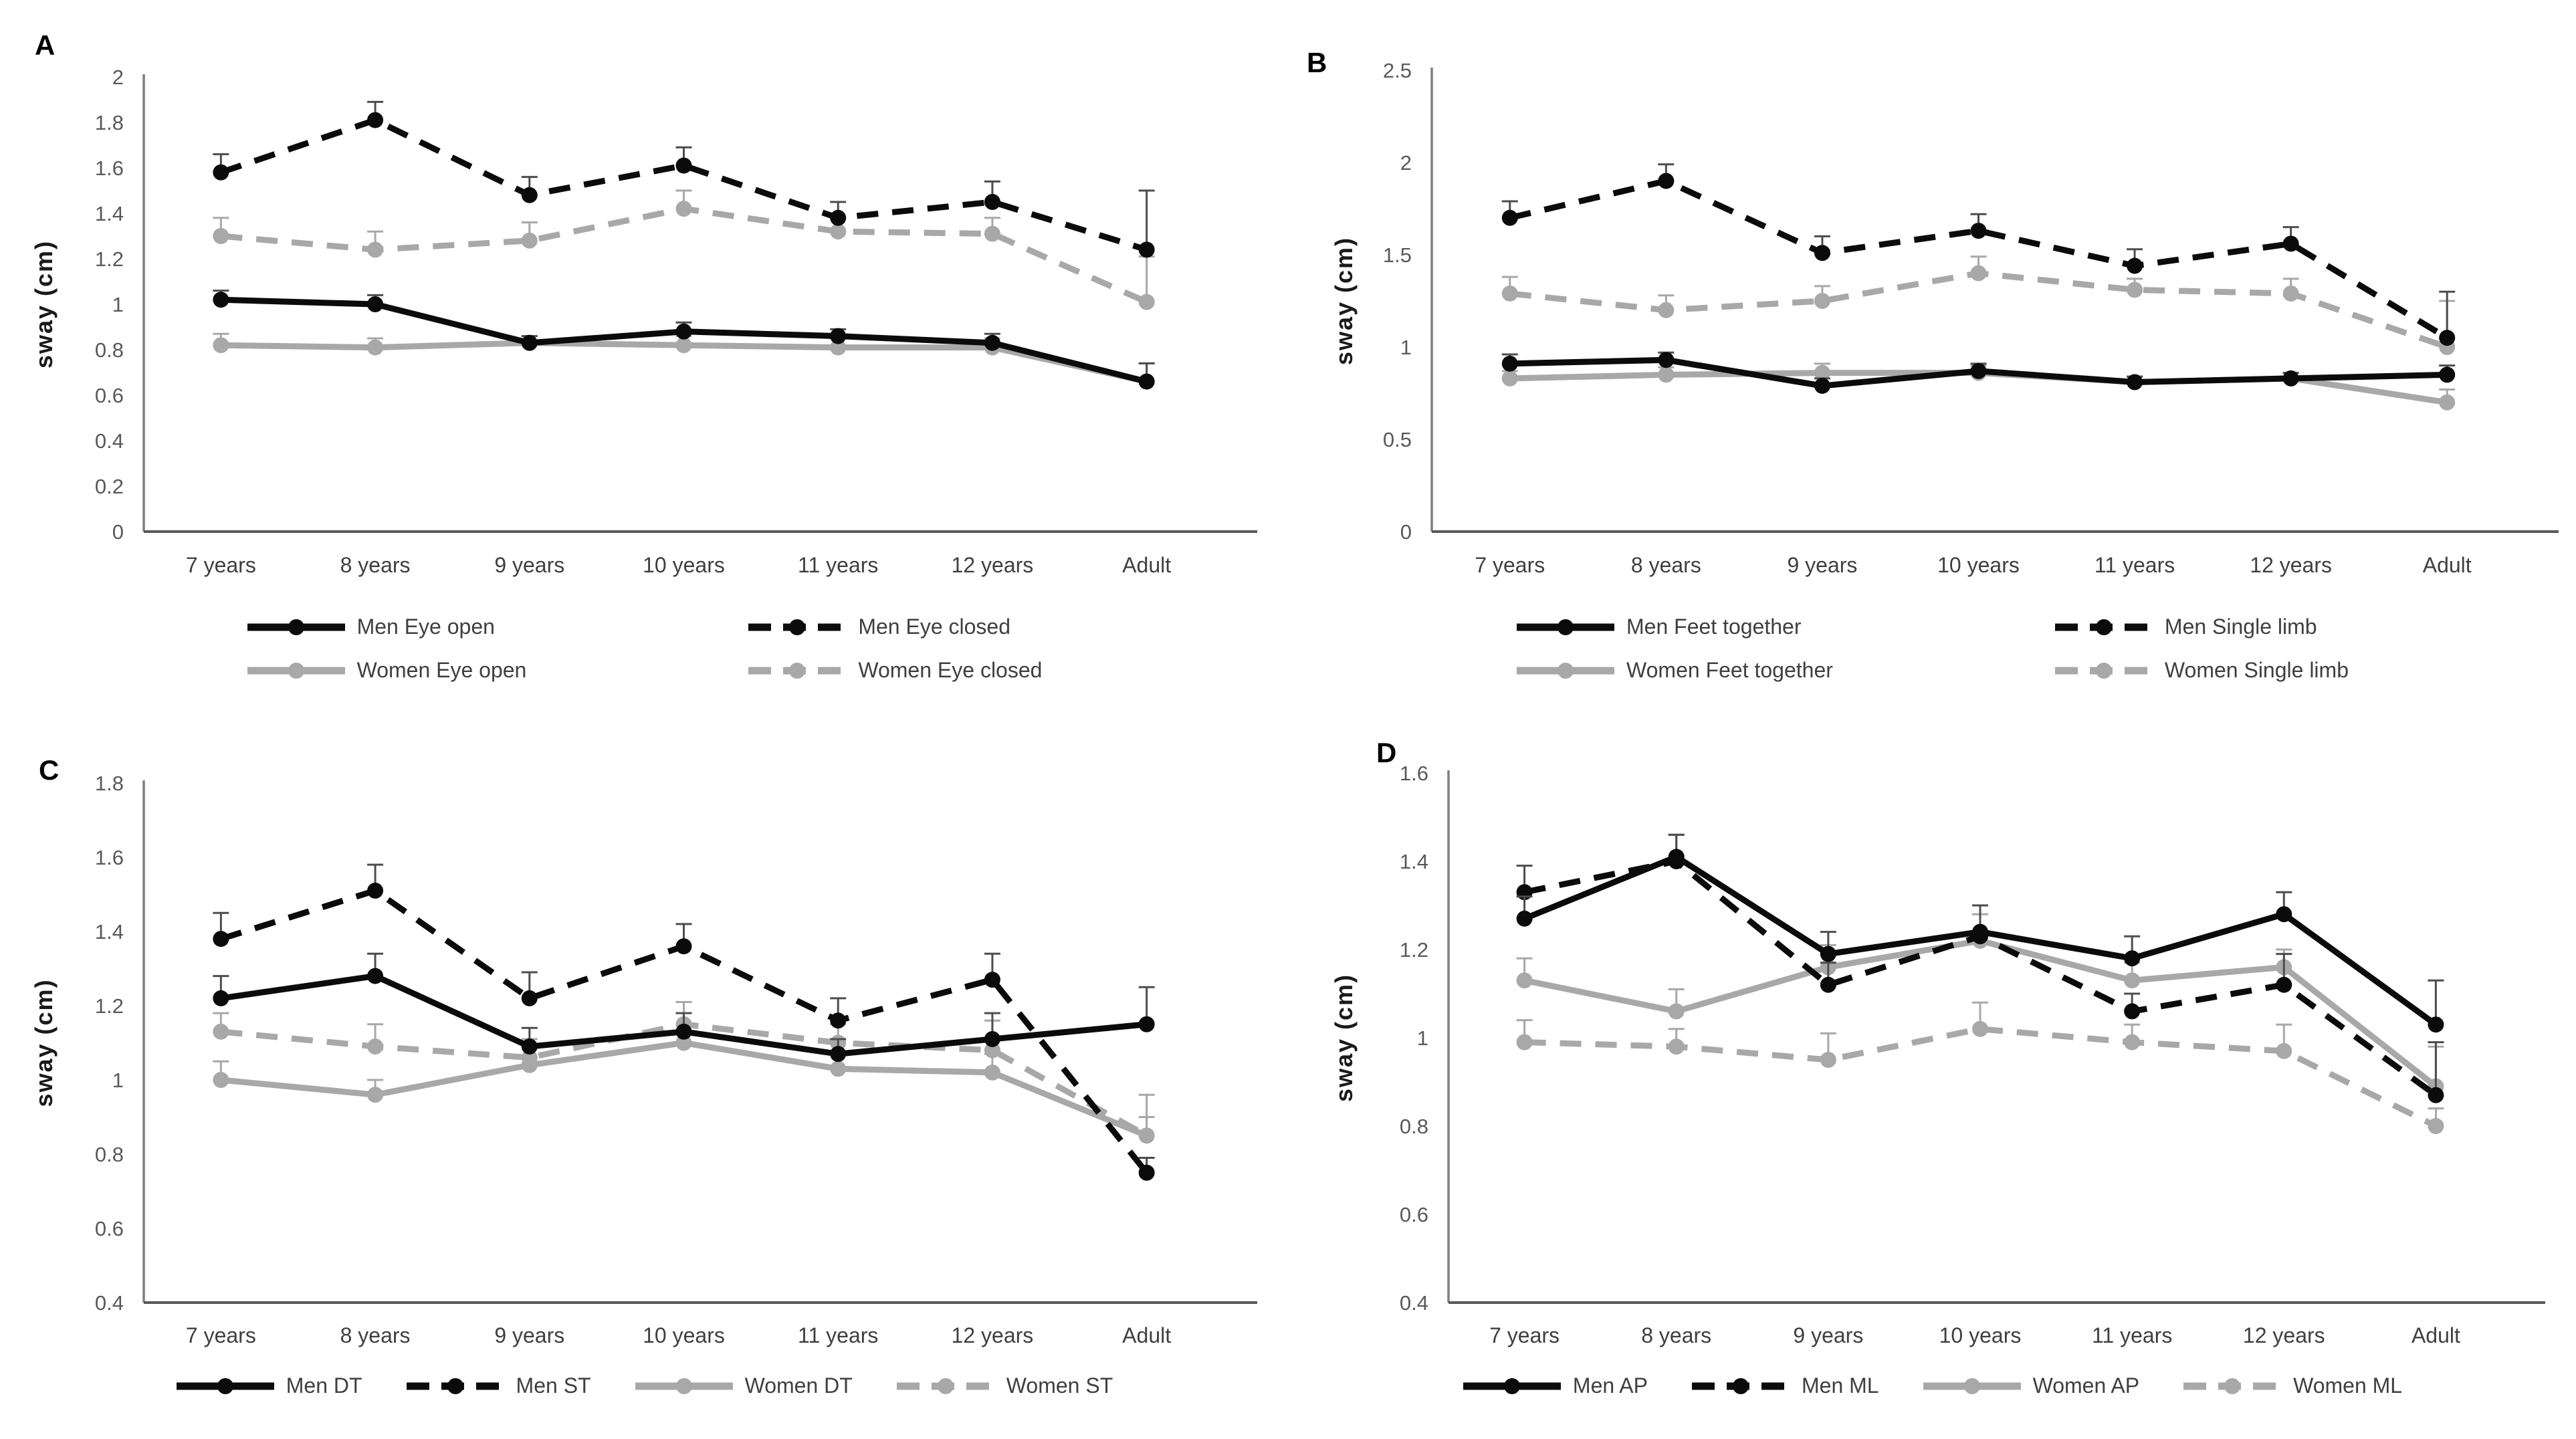 This screenshot has height=1439, width=2576. What do you see at coordinates (1979, 372) in the screenshot?
I see `series-men-feet-together` at bounding box center [1979, 372].